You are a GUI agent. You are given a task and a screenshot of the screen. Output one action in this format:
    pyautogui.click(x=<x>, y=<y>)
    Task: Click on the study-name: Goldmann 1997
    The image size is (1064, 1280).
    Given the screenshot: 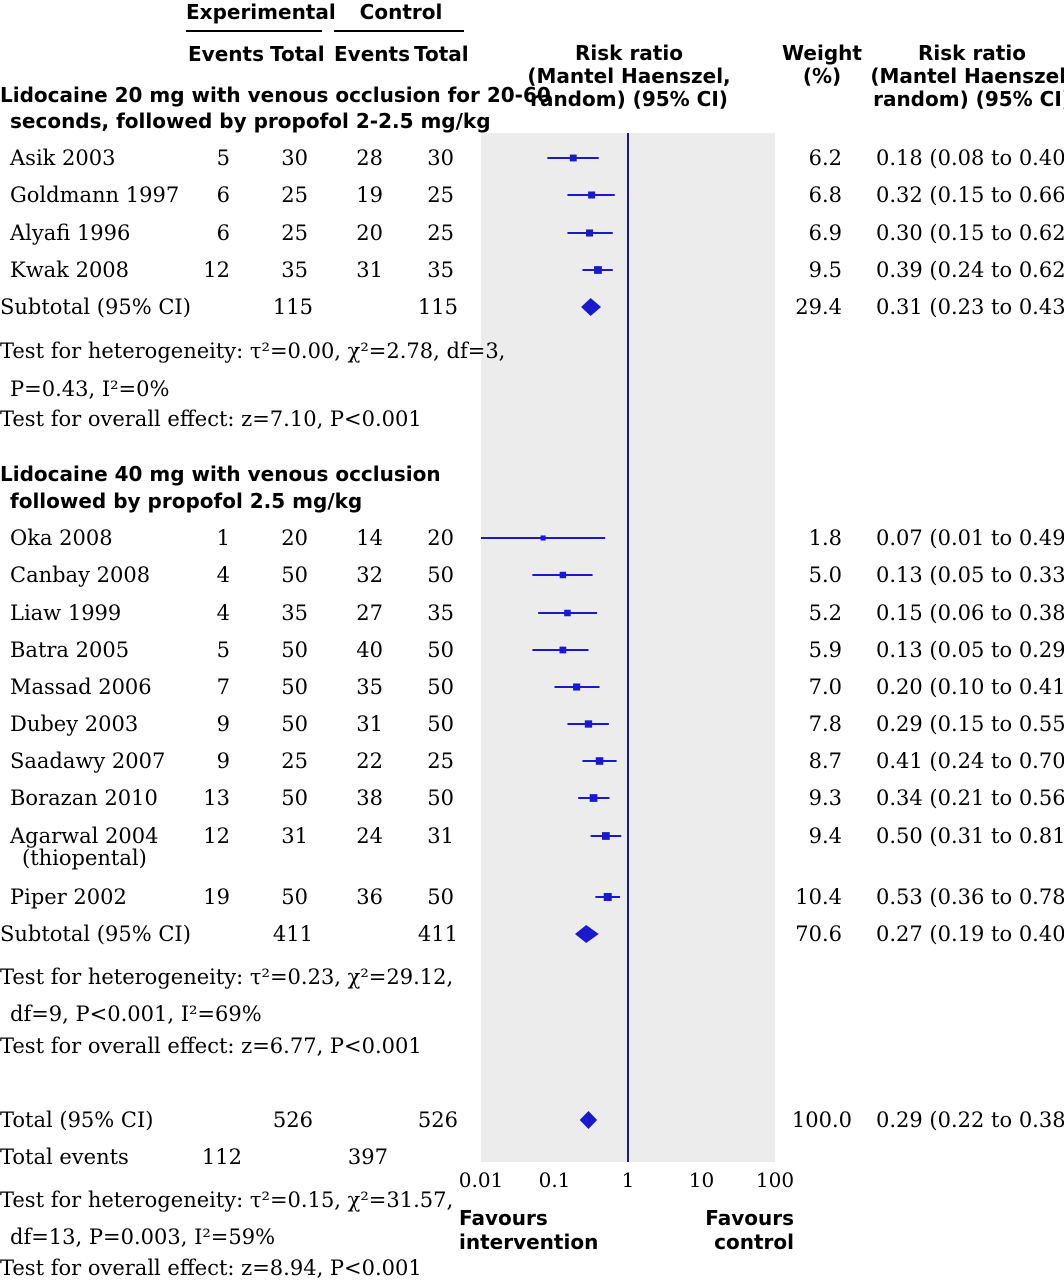 What is the action you would take?
    pyautogui.click(x=95, y=195)
    